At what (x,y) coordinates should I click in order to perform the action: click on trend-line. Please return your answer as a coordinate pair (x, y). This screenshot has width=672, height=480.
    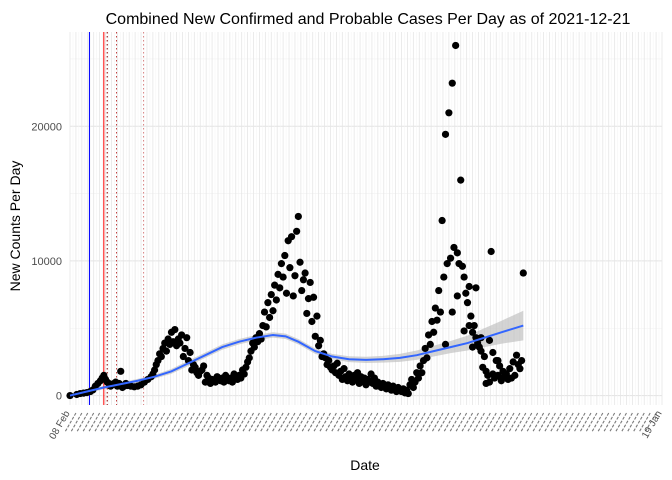
    Looking at the image, I should click on (296, 360).